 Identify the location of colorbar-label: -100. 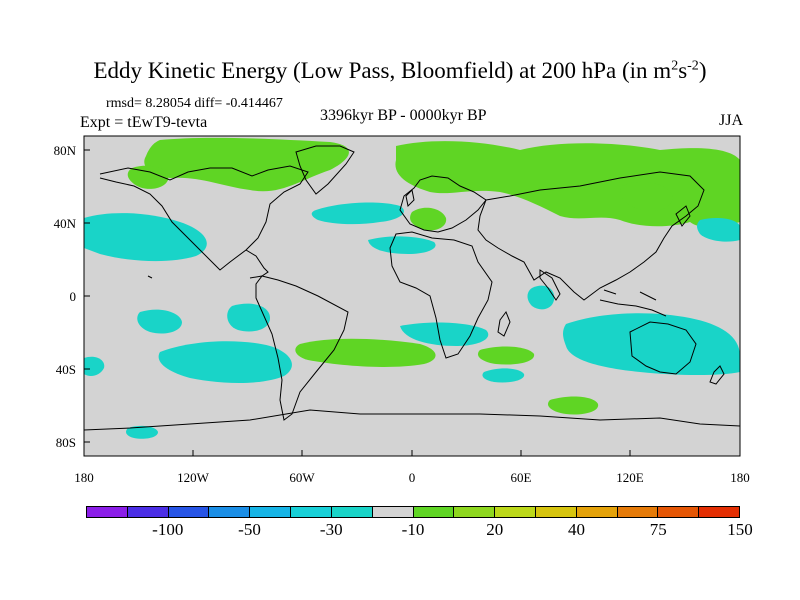
(168, 529).